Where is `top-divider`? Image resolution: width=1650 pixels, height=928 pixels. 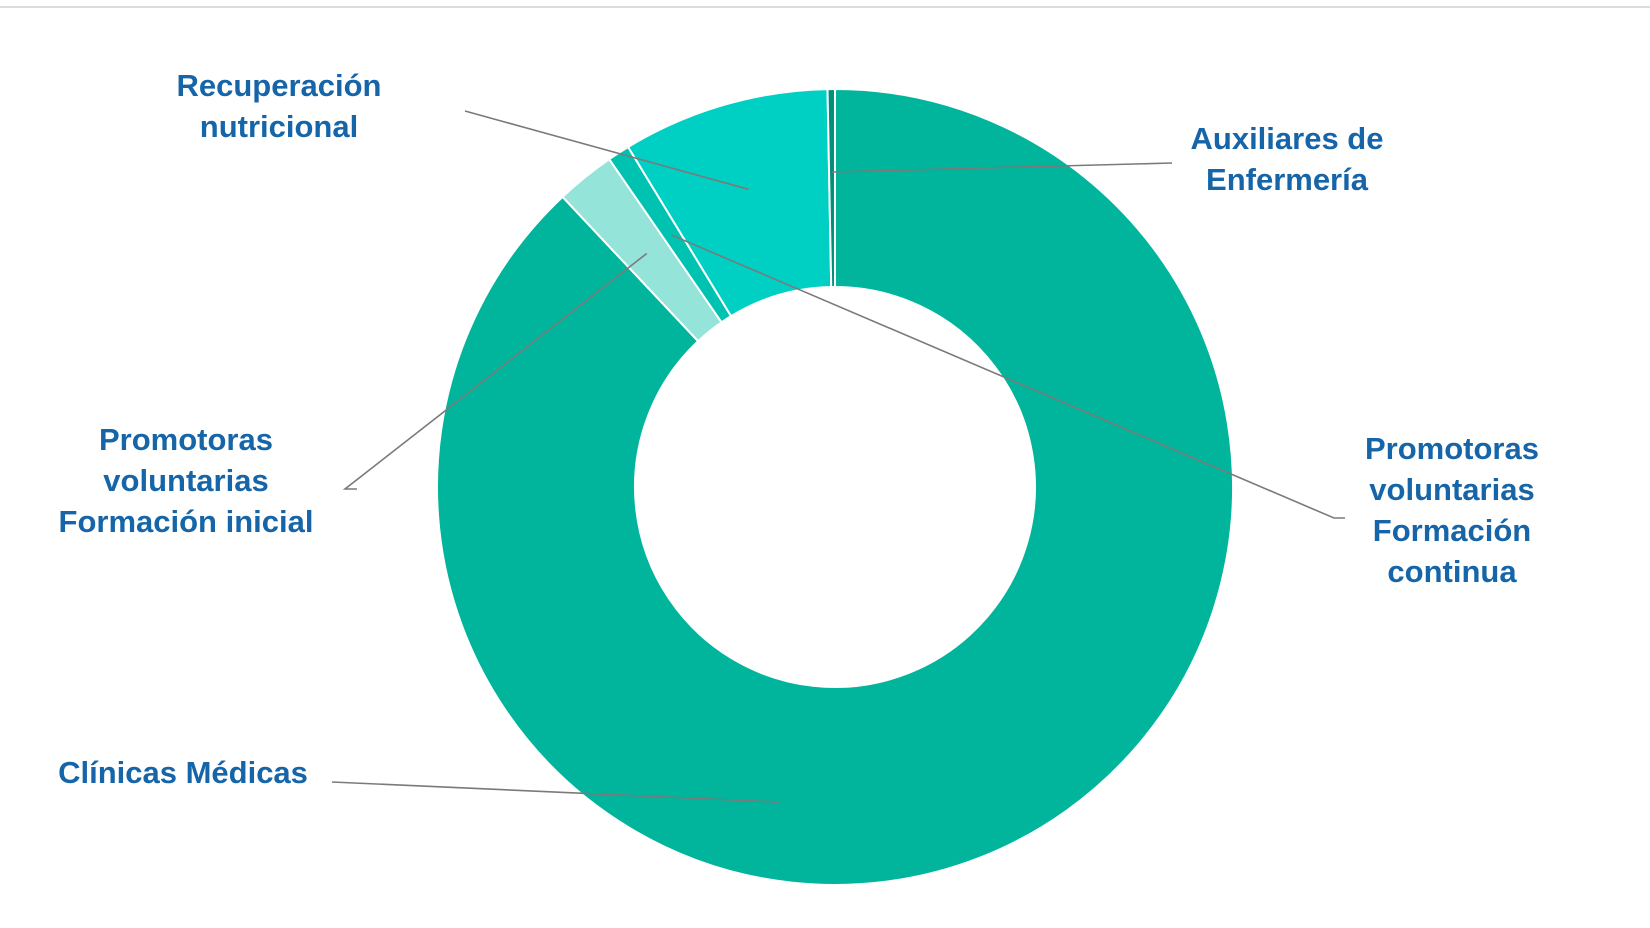
top-divider is located at coordinates (825, 7).